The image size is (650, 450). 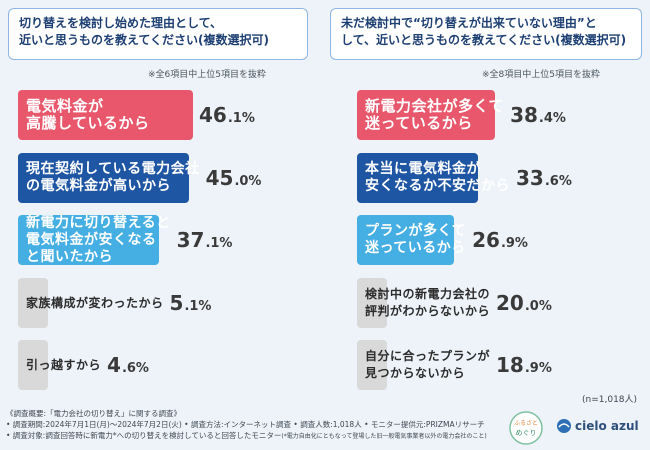 What do you see at coordinates (416, 239) in the screenshot?
I see `bar-label-right-3: プランが多くて 迷っているから` at bounding box center [416, 239].